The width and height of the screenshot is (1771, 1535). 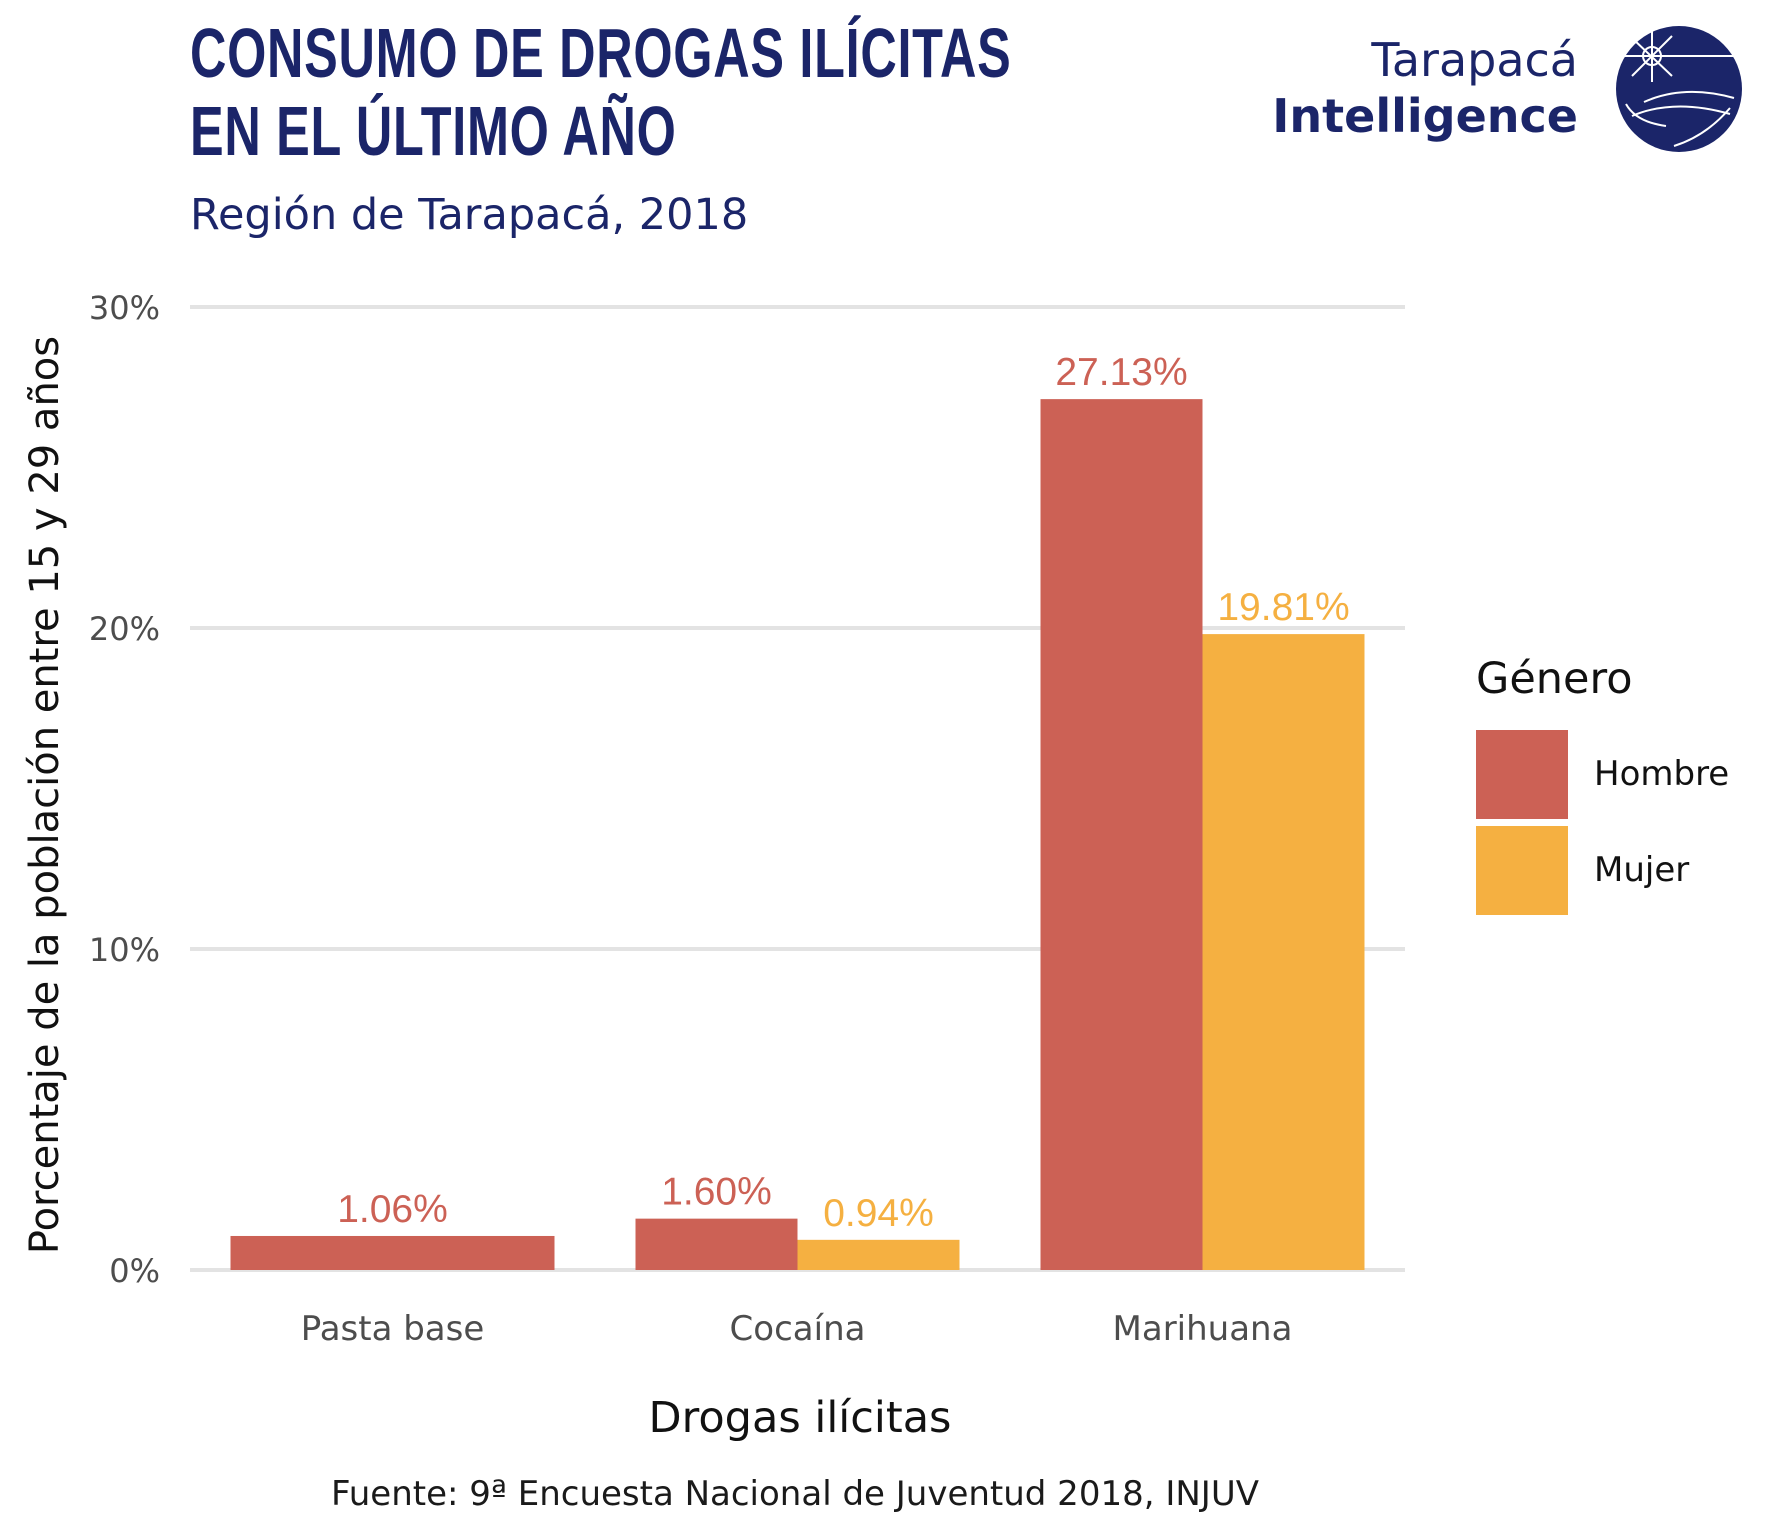 I want to click on legend-label-mujer: Mujer, so click(x=1642, y=870).